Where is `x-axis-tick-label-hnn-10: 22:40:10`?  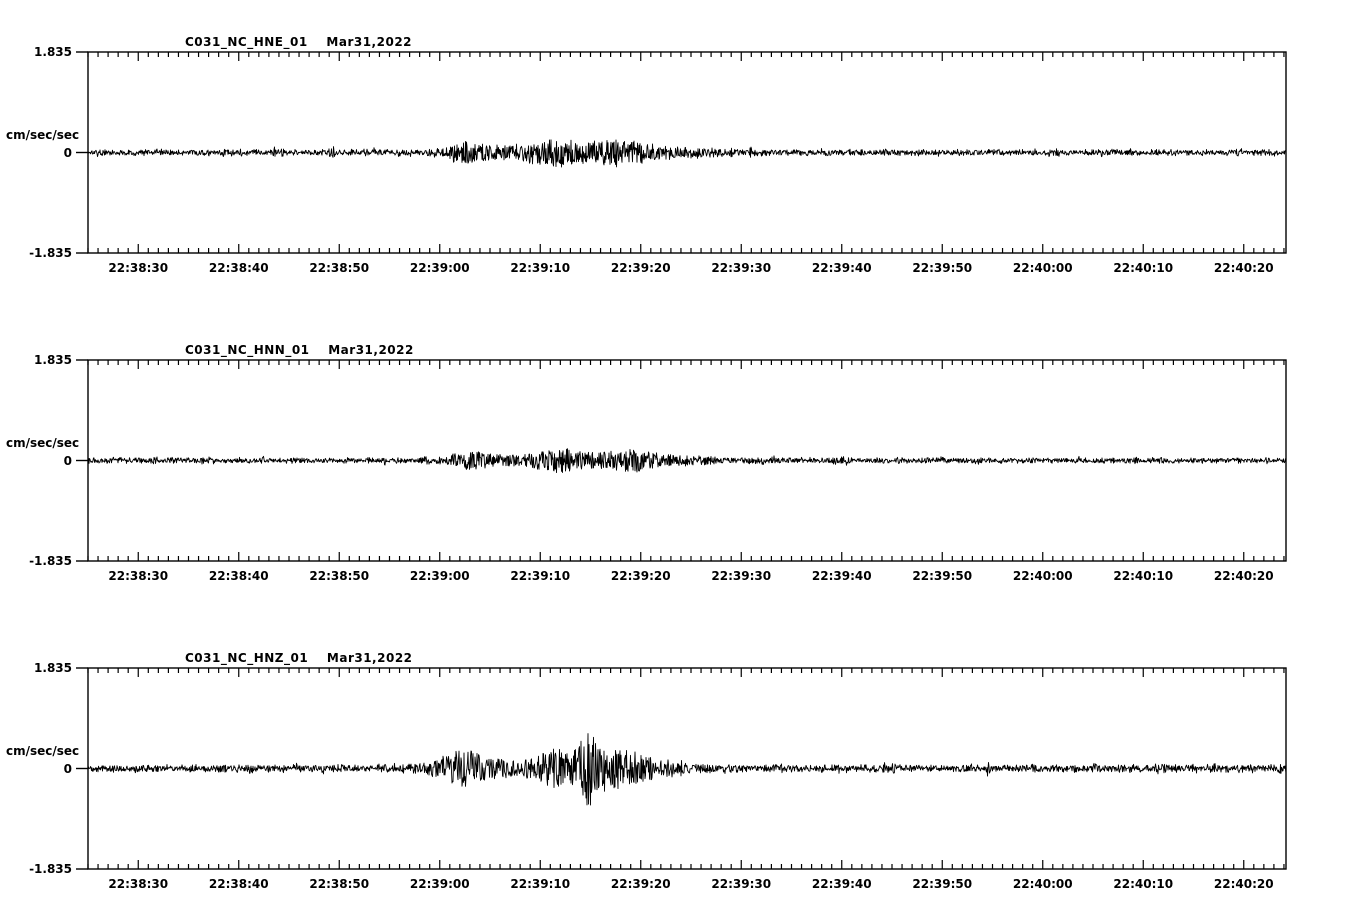 x-axis-tick-label-hnn-10: 22:40:10 is located at coordinates (1143, 576).